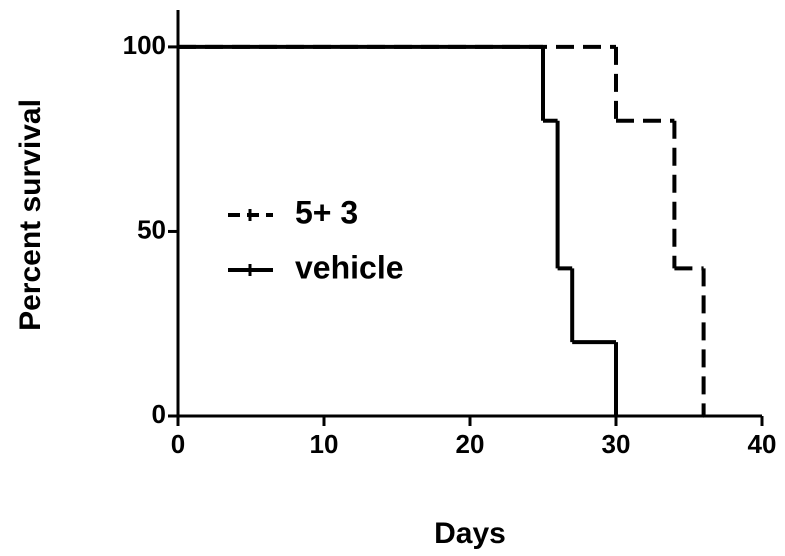  Describe the element at coordinates (349, 267) in the screenshot. I see `legend-label: vehicle` at that location.